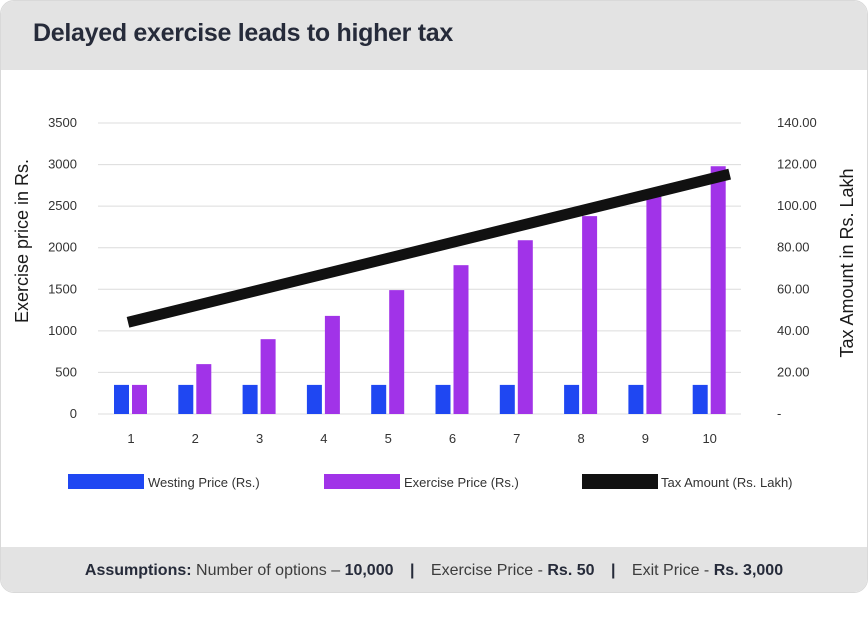  What do you see at coordinates (793, 330) in the screenshot?
I see `y-right-tick-label: 40.00` at bounding box center [793, 330].